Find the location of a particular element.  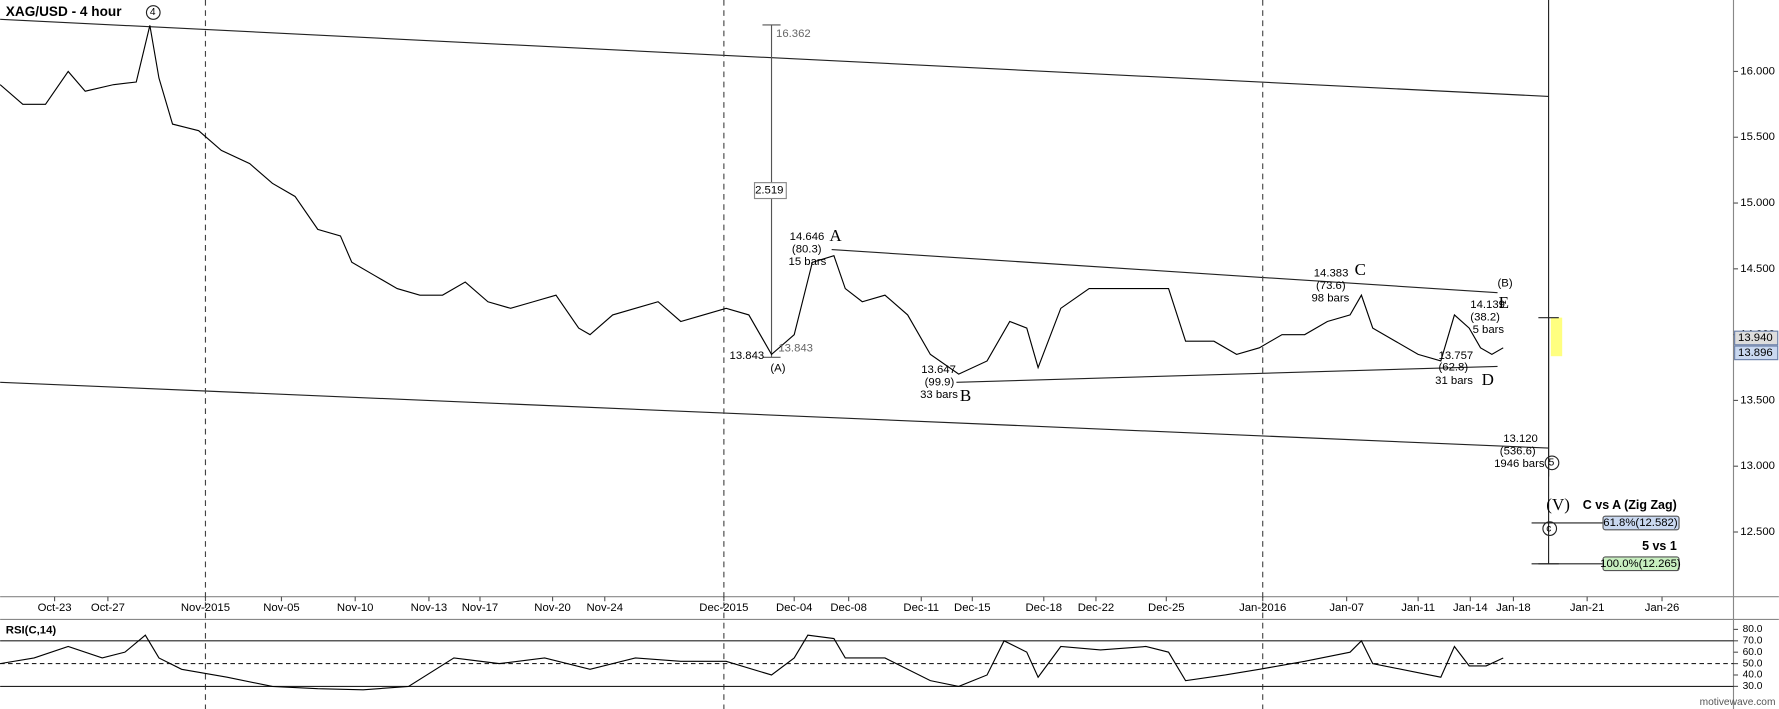

annotation: 5 vs 1 is located at coordinates (1659, 546).